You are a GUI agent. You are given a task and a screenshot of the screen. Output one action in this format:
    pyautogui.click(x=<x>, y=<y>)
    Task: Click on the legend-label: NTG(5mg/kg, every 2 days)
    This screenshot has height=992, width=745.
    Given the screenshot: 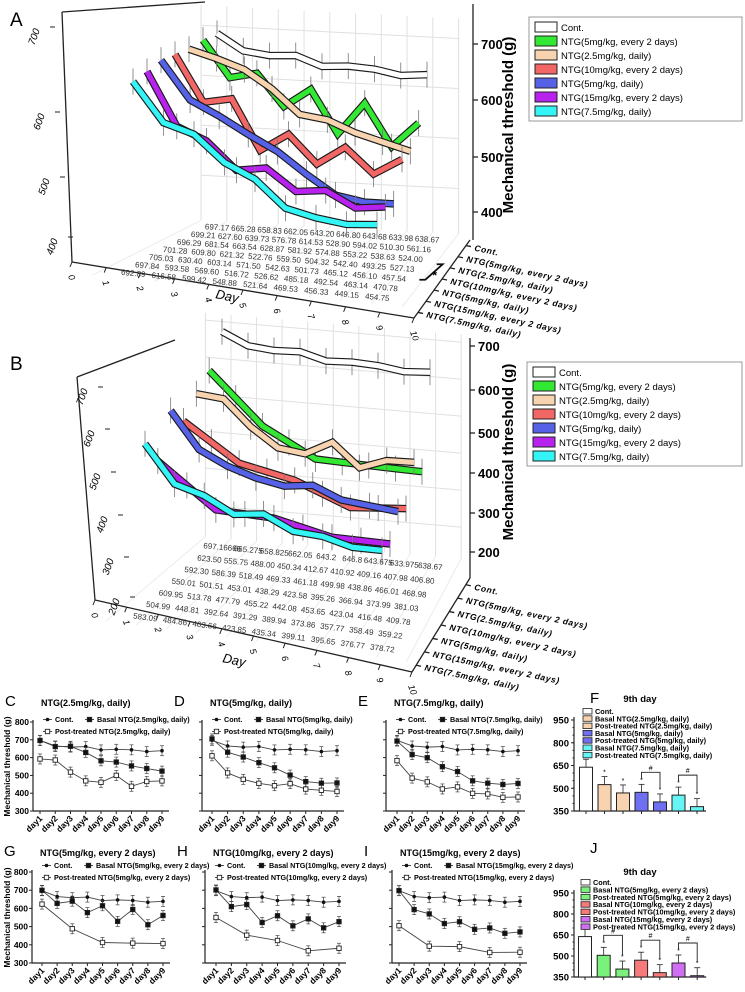 What is the action you would take?
    pyautogui.click(x=617, y=387)
    